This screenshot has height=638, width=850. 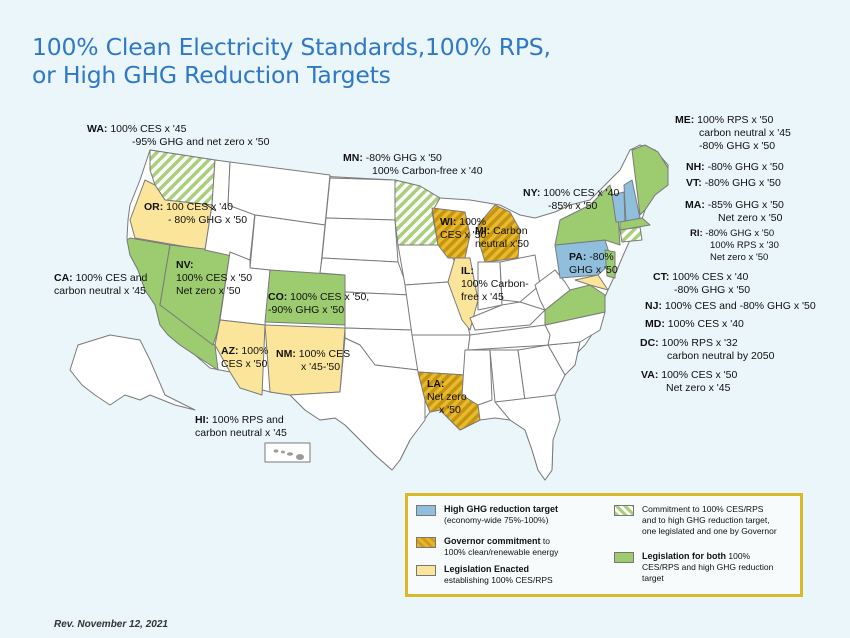 What do you see at coordinates (653, 324) in the screenshot?
I see `state-code: MD` at bounding box center [653, 324].